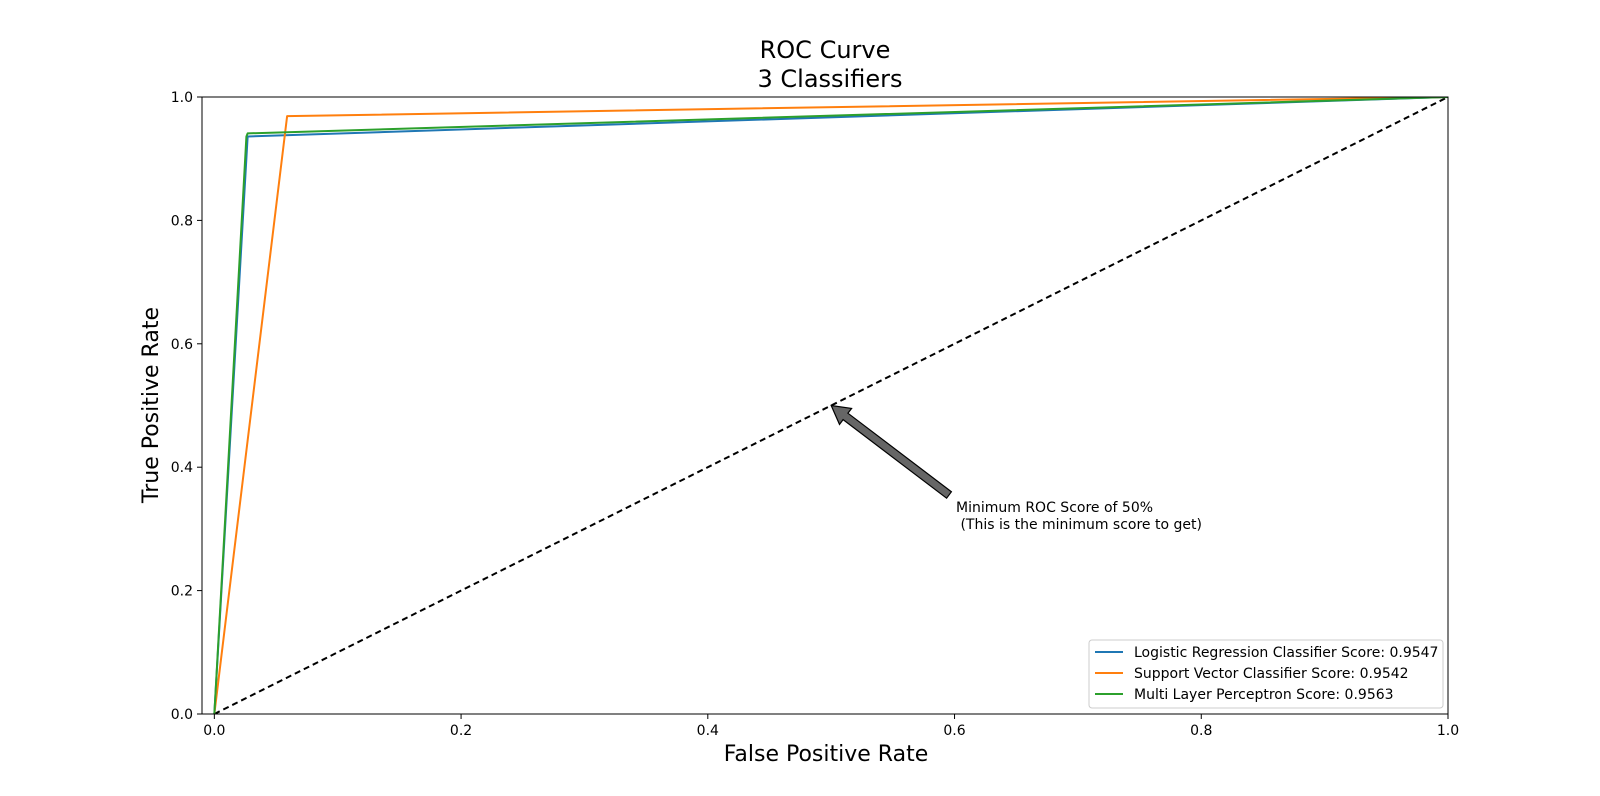 This screenshot has height=796, width=1600. I want to click on x-tick-label: 0.0, so click(214, 731).